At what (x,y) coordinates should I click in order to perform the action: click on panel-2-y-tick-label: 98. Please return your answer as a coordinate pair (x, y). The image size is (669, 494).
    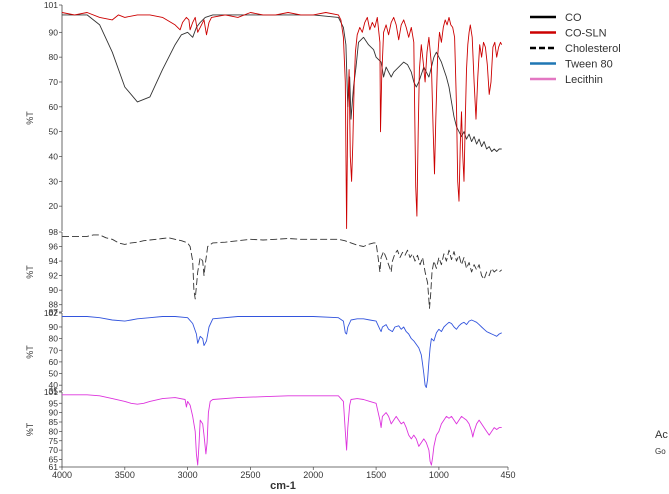
    Looking at the image, I should click on (54, 232).